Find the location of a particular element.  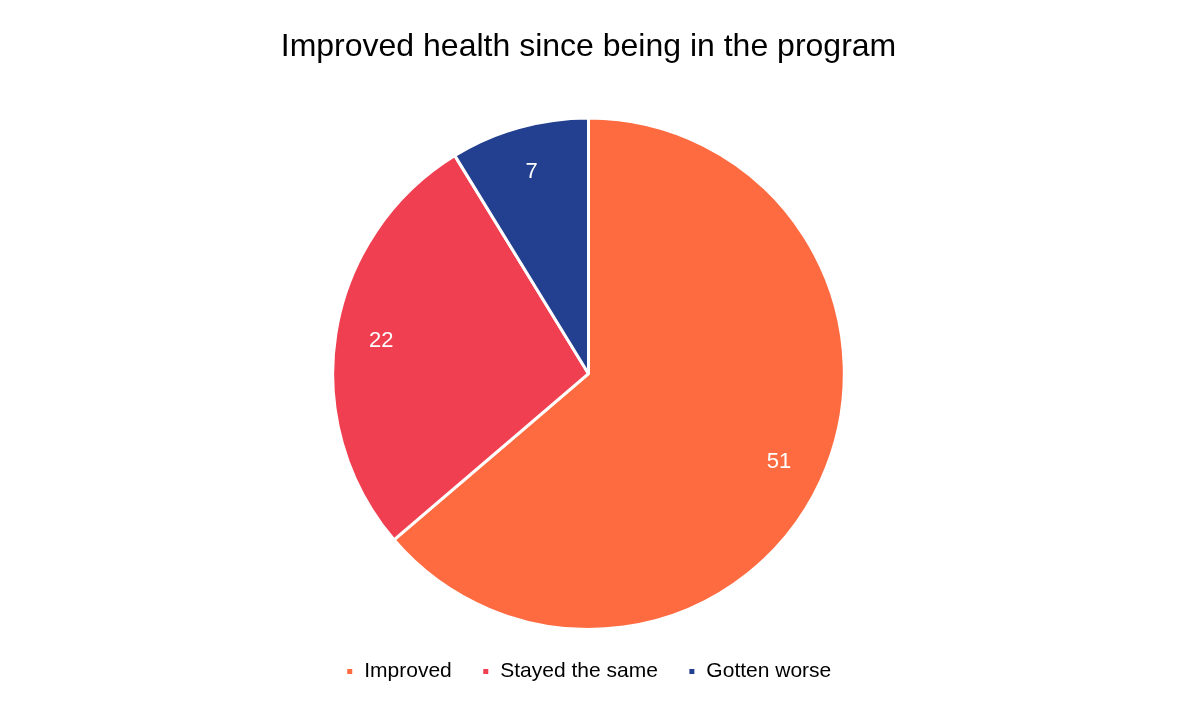

data-label: 51 is located at coordinates (779, 460).